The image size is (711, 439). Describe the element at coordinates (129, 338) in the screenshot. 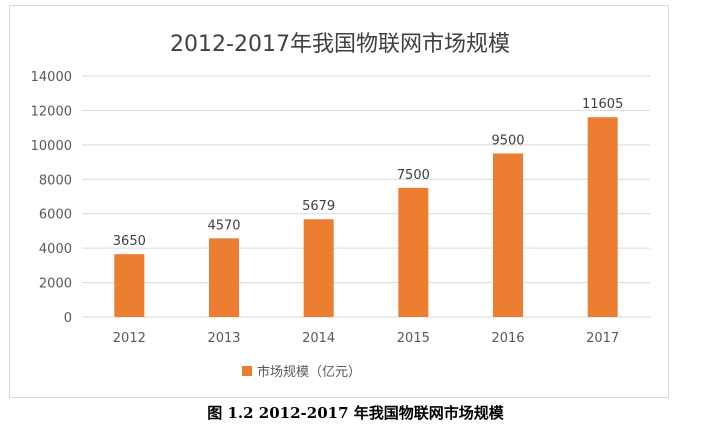

I see `x-tick-label-2012: 2012` at that location.